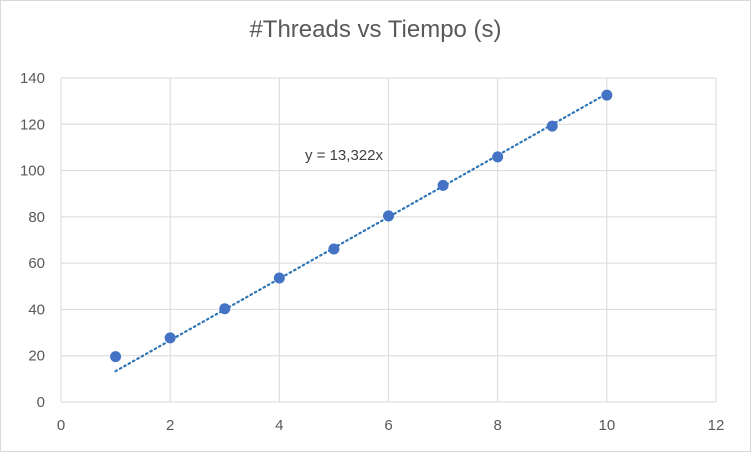 The height and width of the screenshot is (452, 751). What do you see at coordinates (606, 425) in the screenshot?
I see `x-tick-label: 10` at bounding box center [606, 425].